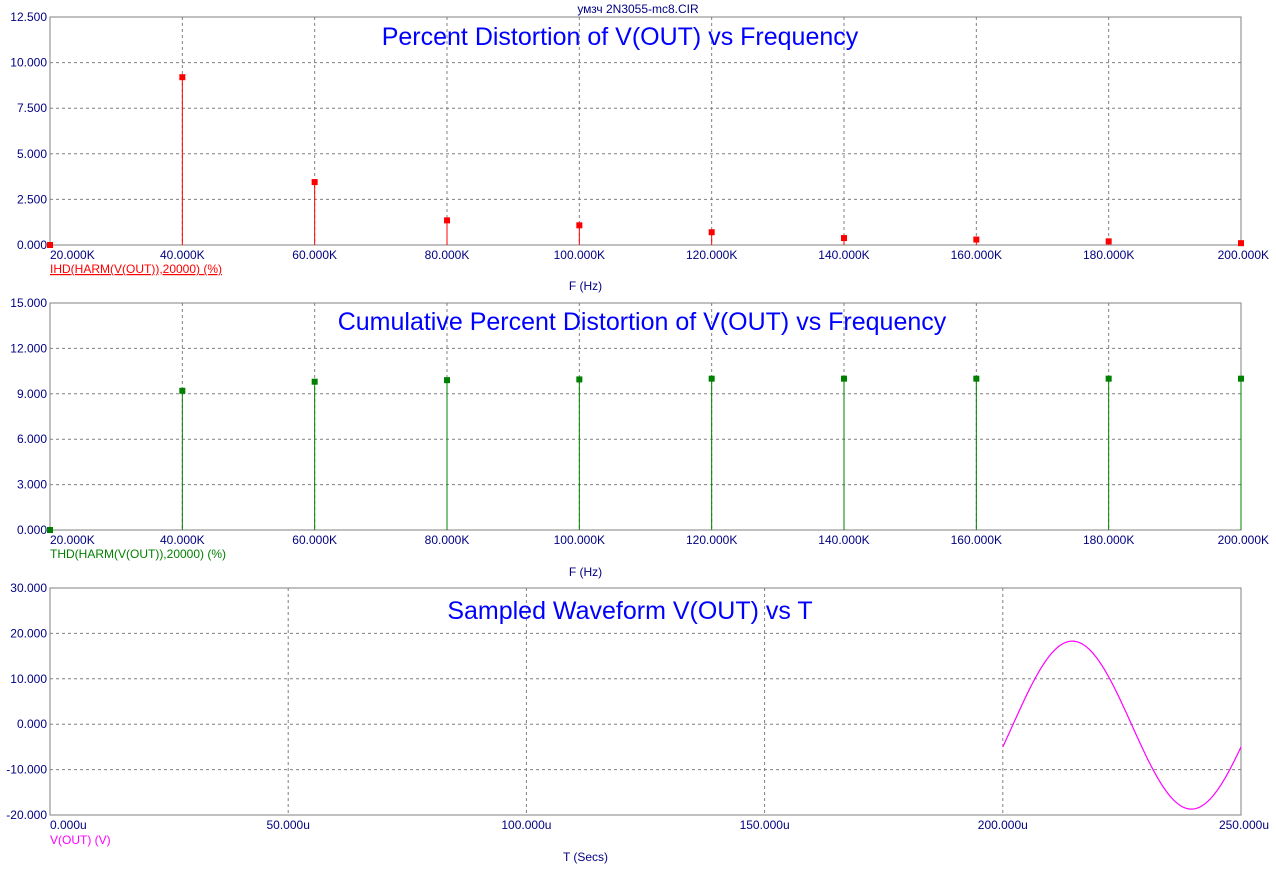  I want to click on trace-label: IHD(HARM(V(OUT)),20000) (%), so click(136, 269).